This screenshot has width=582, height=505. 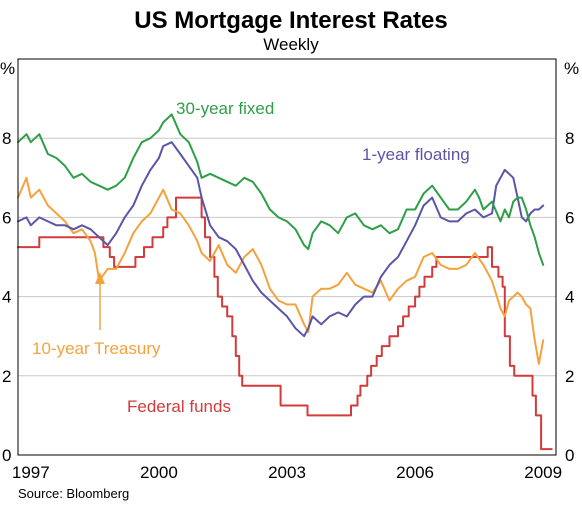 I want to click on x-tick-2003: 2003, so click(x=287, y=472).